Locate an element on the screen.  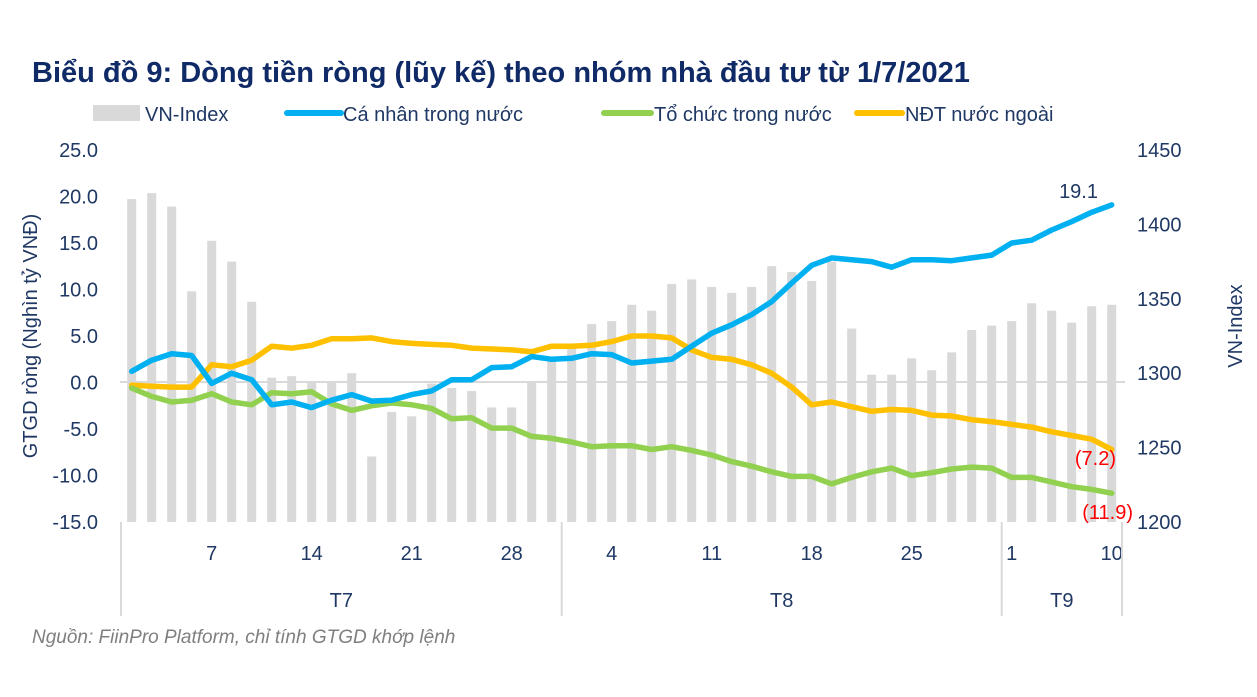
foreign-line is located at coordinates (621, 393).